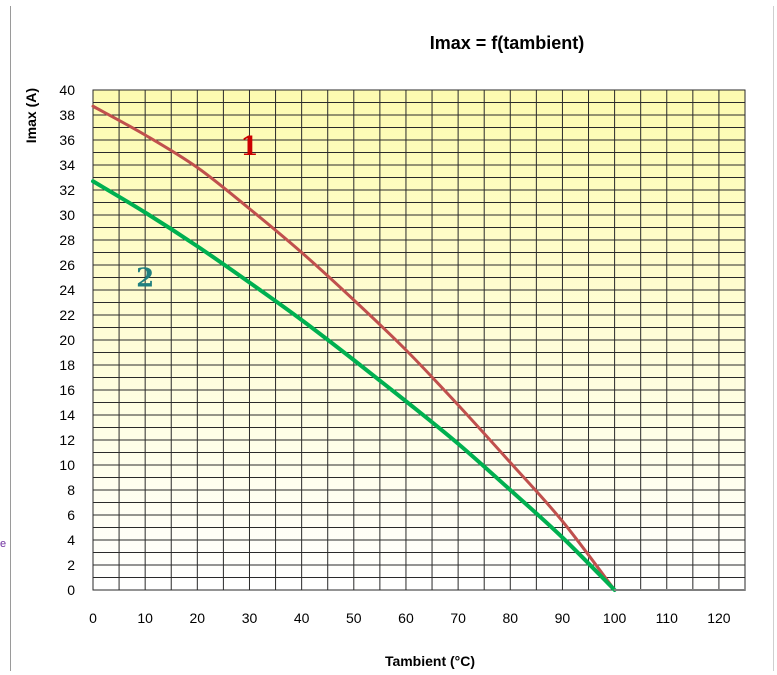  What do you see at coordinates (67, 265) in the screenshot?
I see `y-tick-label: 26` at bounding box center [67, 265].